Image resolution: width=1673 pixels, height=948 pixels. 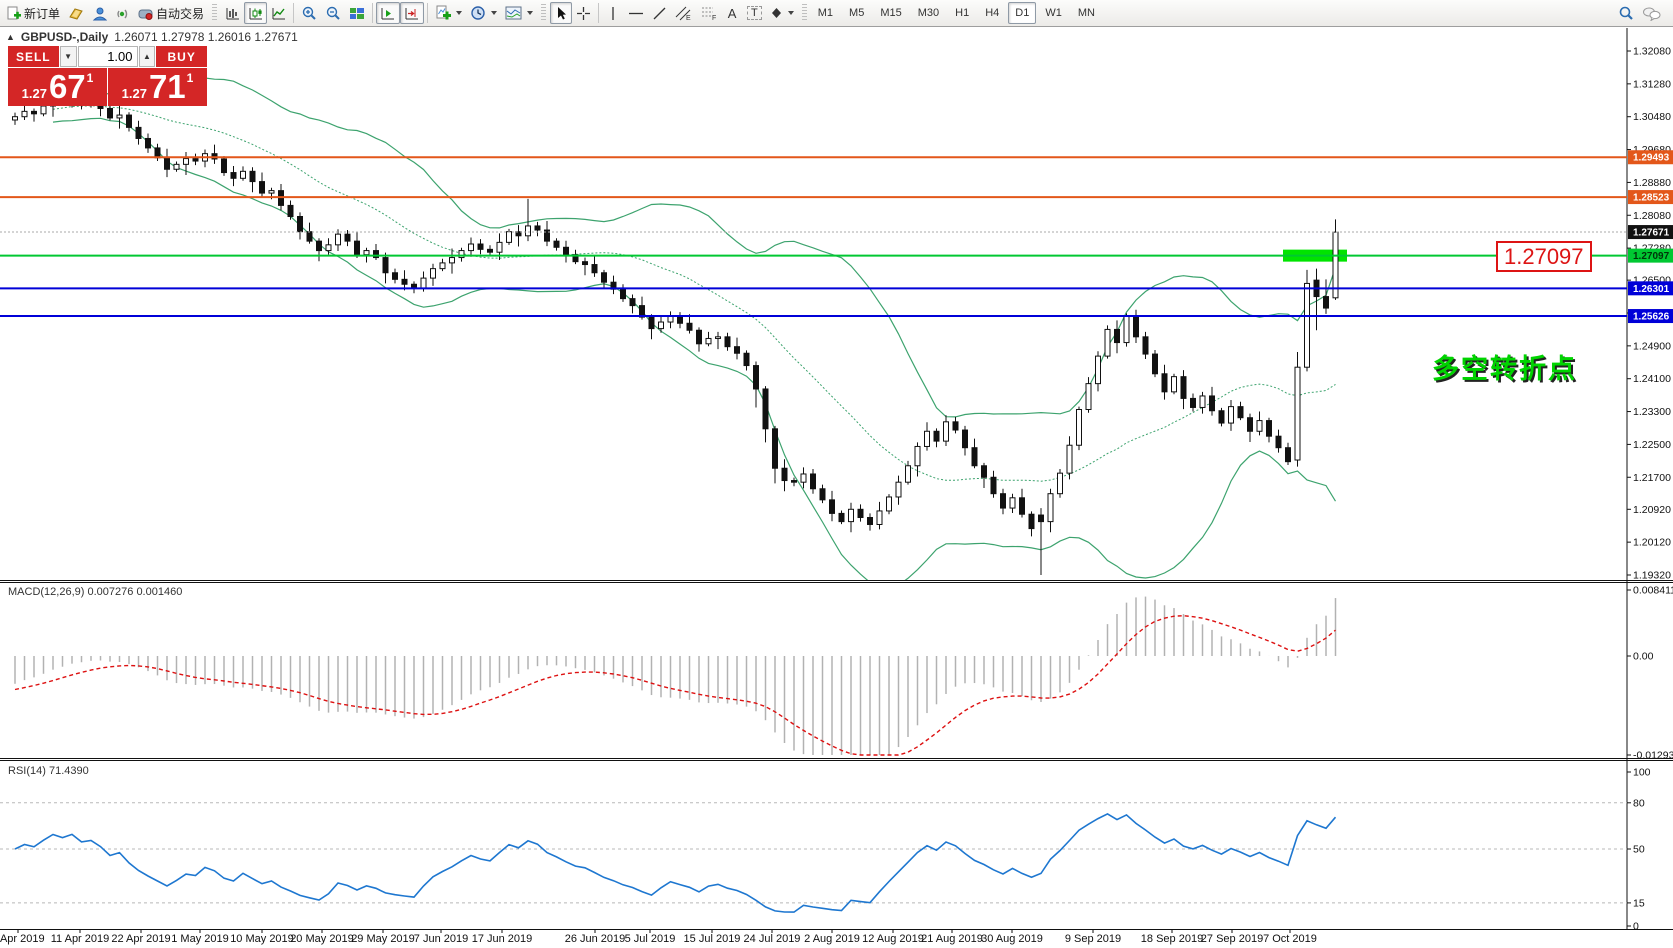 What do you see at coordinates (357, 13) in the screenshot?
I see `tile-windows-button` at bounding box center [357, 13].